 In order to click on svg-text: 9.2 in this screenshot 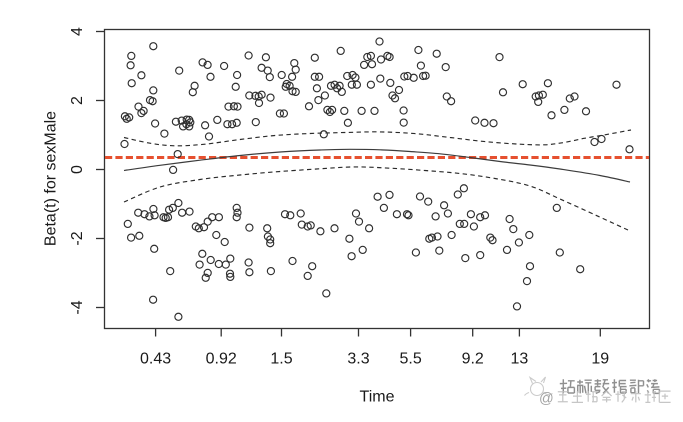, I will do `click(473, 359)`.